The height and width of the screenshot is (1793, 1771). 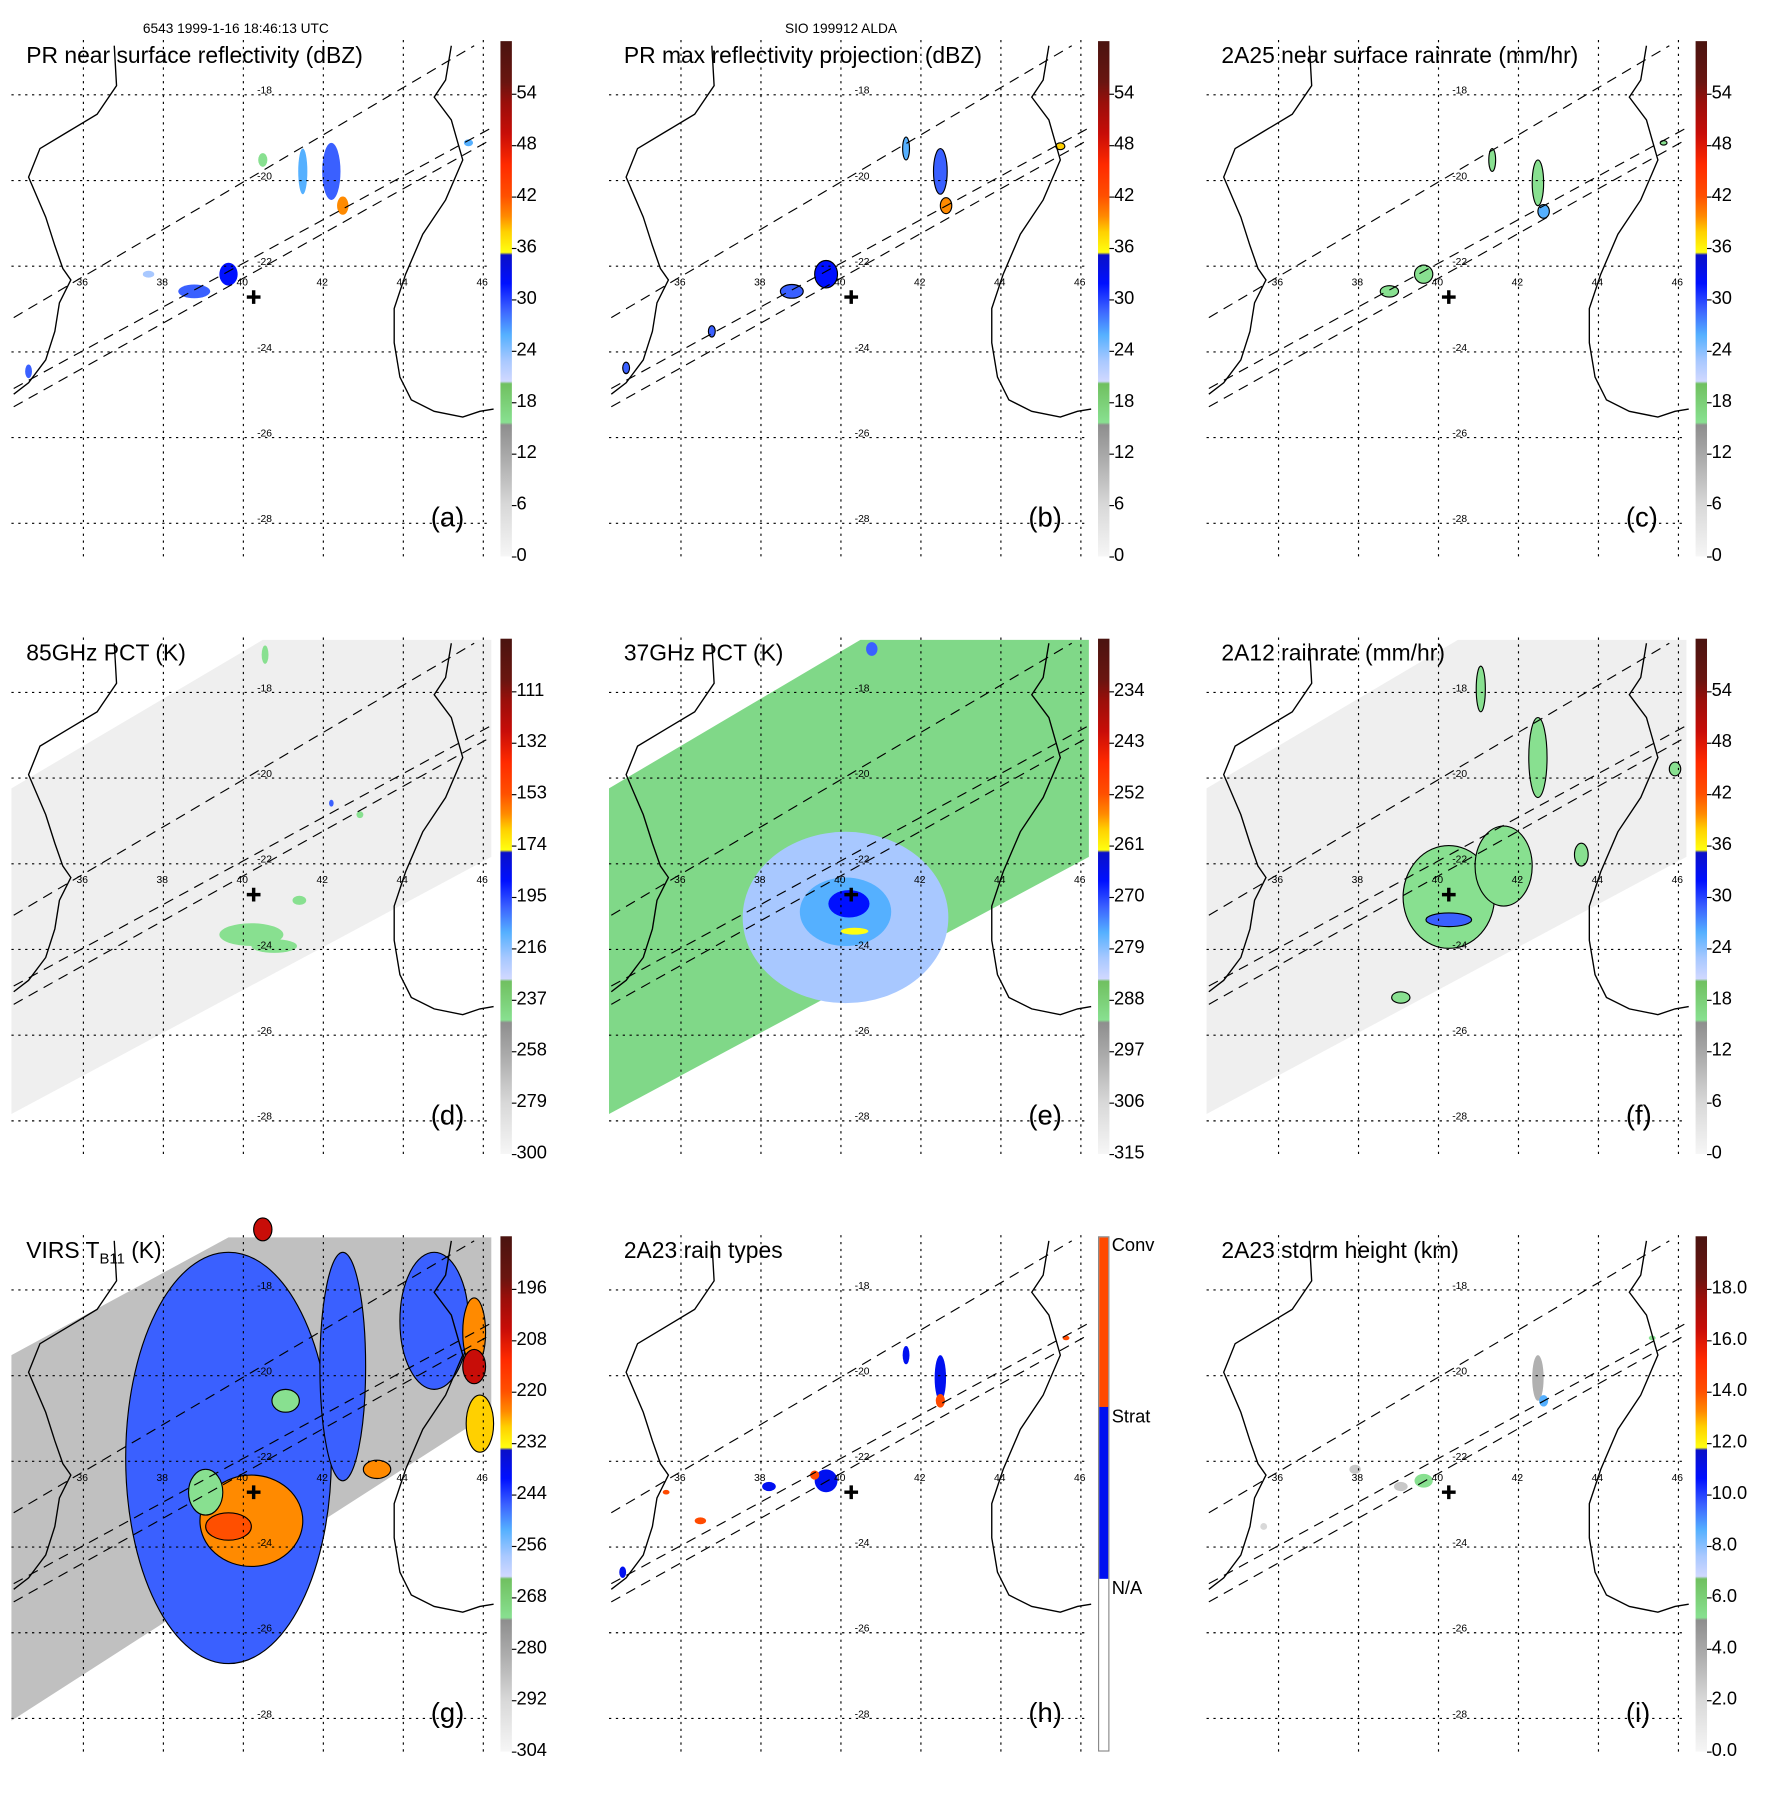 I want to click on panel-letter: (g), so click(x=447, y=1713).